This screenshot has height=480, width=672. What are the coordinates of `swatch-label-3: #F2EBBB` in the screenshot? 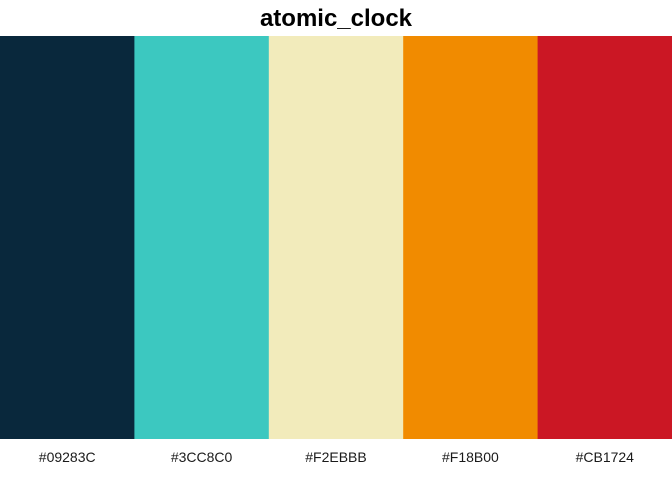 It's located at (335, 457).